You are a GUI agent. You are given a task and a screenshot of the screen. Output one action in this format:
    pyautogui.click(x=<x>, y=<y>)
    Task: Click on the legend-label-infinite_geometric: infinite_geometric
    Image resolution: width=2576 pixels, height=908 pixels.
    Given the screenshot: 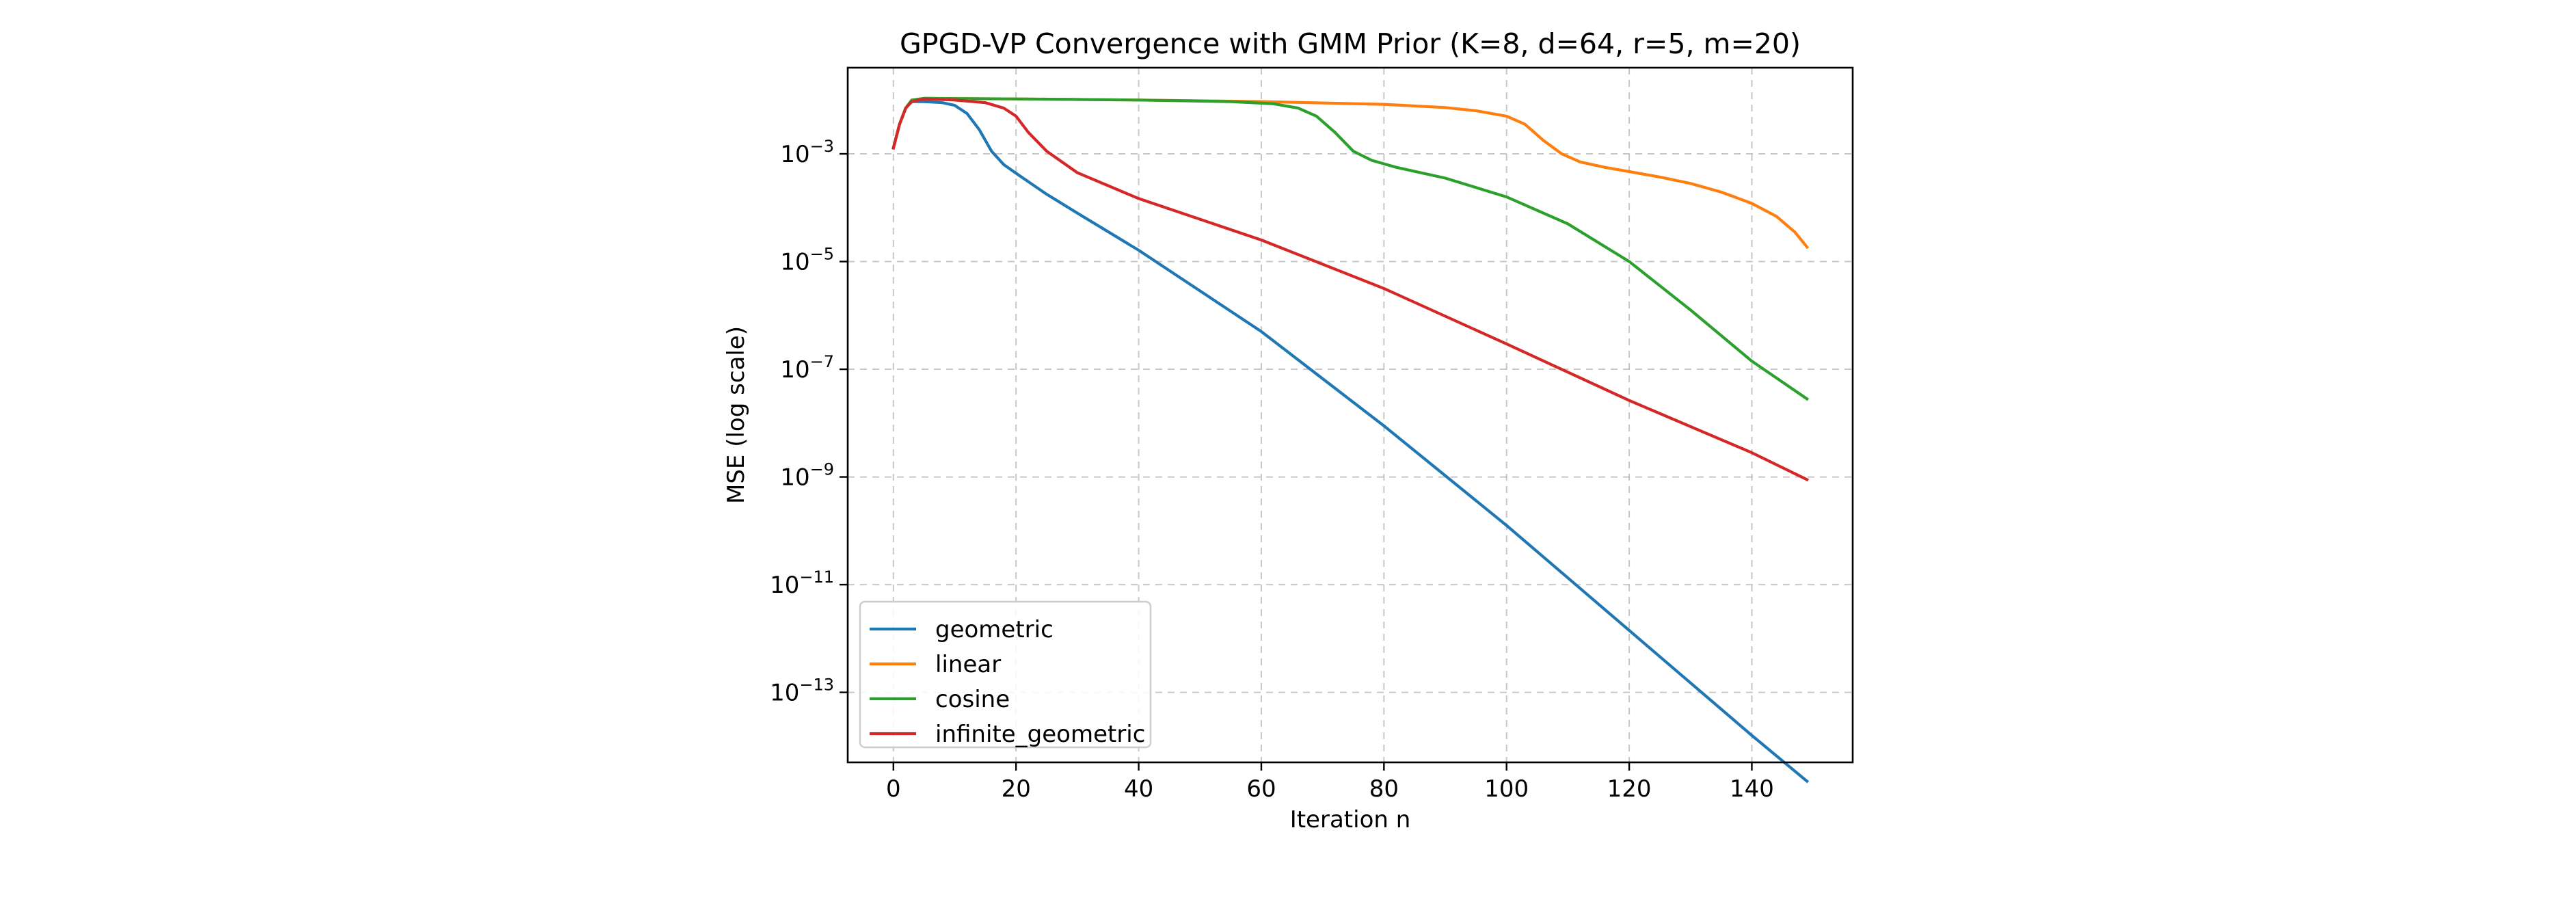 What is the action you would take?
    pyautogui.click(x=1040, y=734)
    